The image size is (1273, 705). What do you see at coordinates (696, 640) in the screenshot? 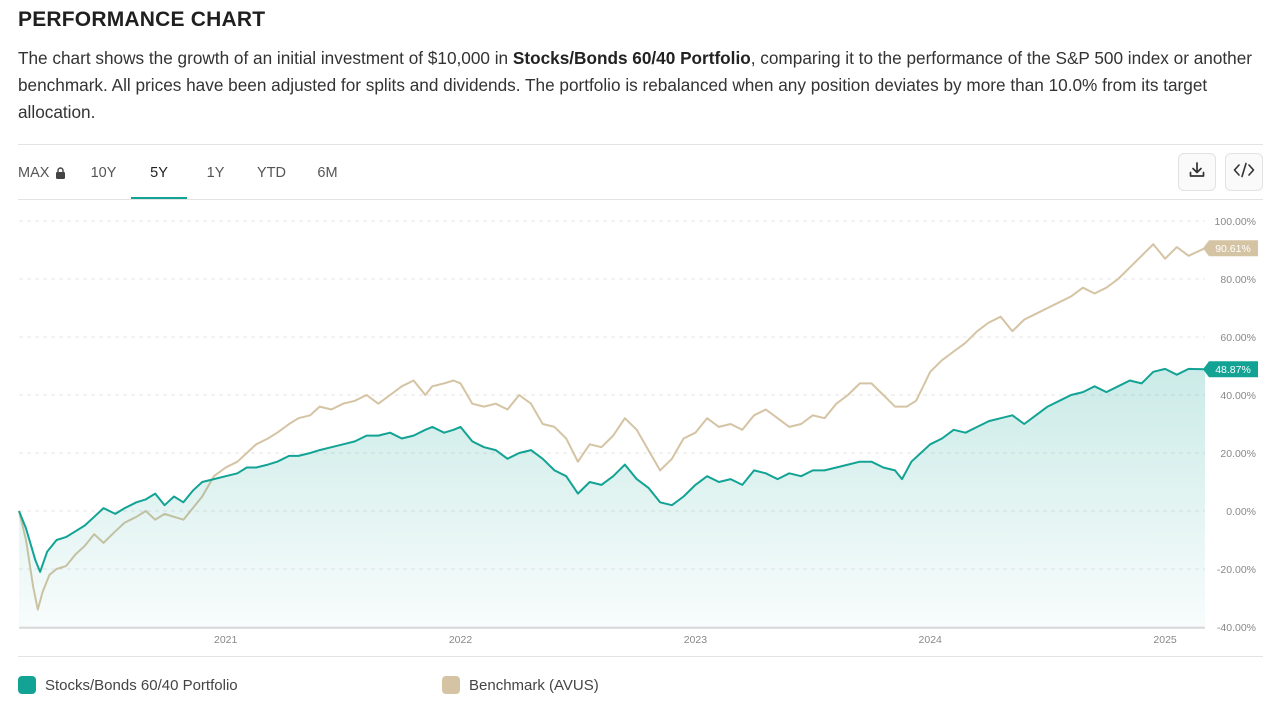
I see `x-tick-label: 2023` at bounding box center [696, 640].